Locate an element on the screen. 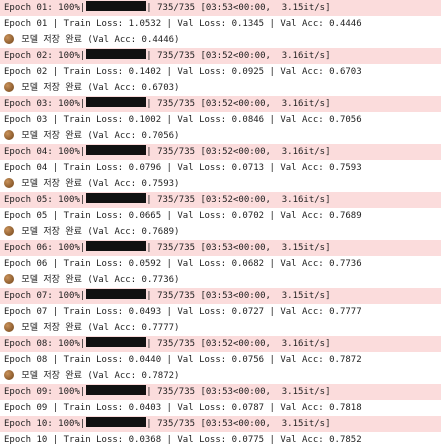 This screenshot has height=448, width=441. progress-prefix: Epoch 08: 100%| is located at coordinates (45, 344).